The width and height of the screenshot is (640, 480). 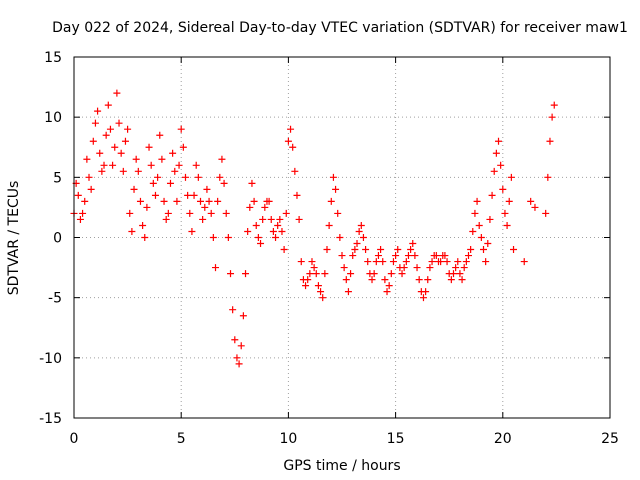 What do you see at coordinates (396, 439) in the screenshot?
I see `x-tick-label: 15` at bounding box center [396, 439].